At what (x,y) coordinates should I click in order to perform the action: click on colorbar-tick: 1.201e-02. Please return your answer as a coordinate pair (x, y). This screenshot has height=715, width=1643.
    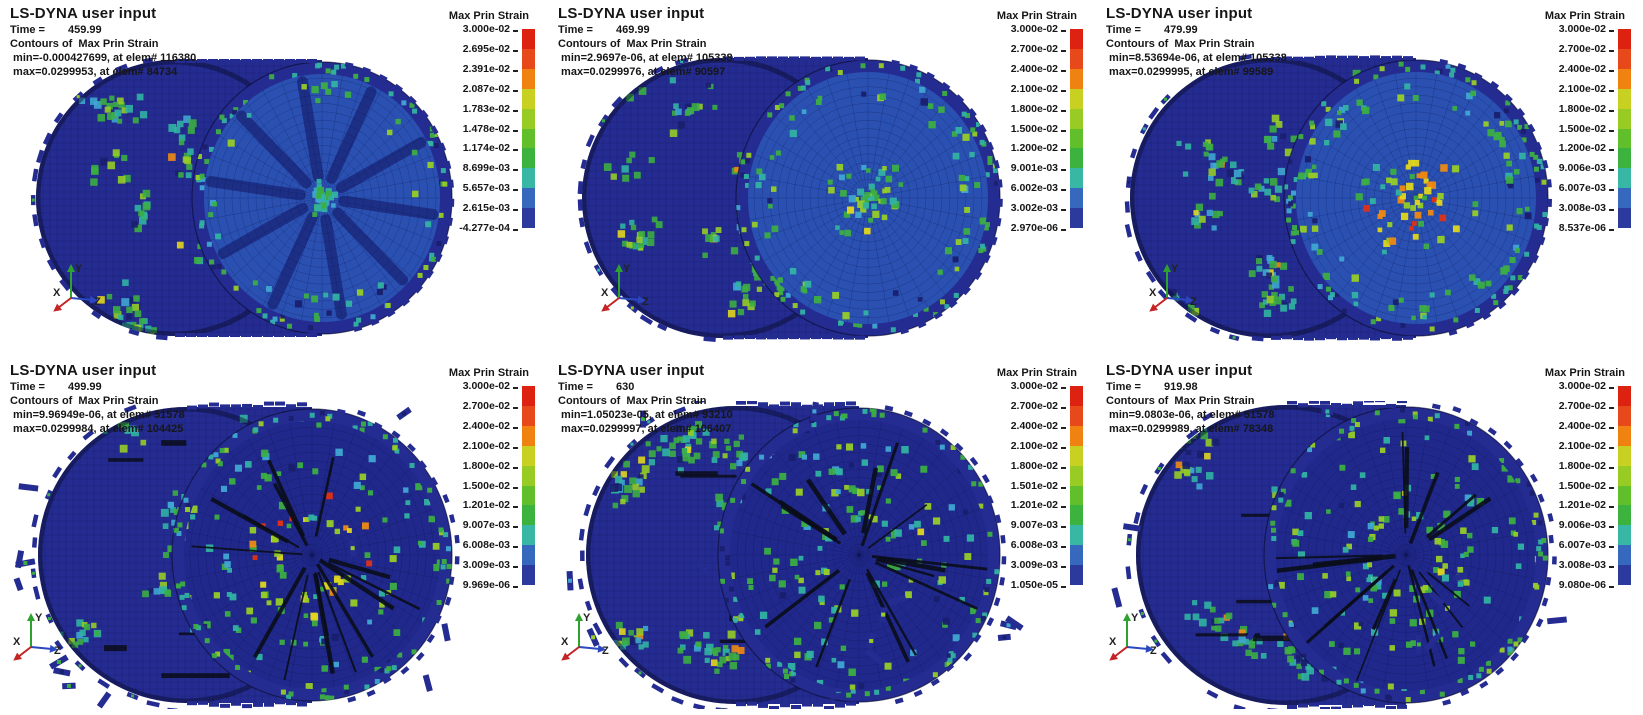
    Looking at the image, I should click on (1586, 505).